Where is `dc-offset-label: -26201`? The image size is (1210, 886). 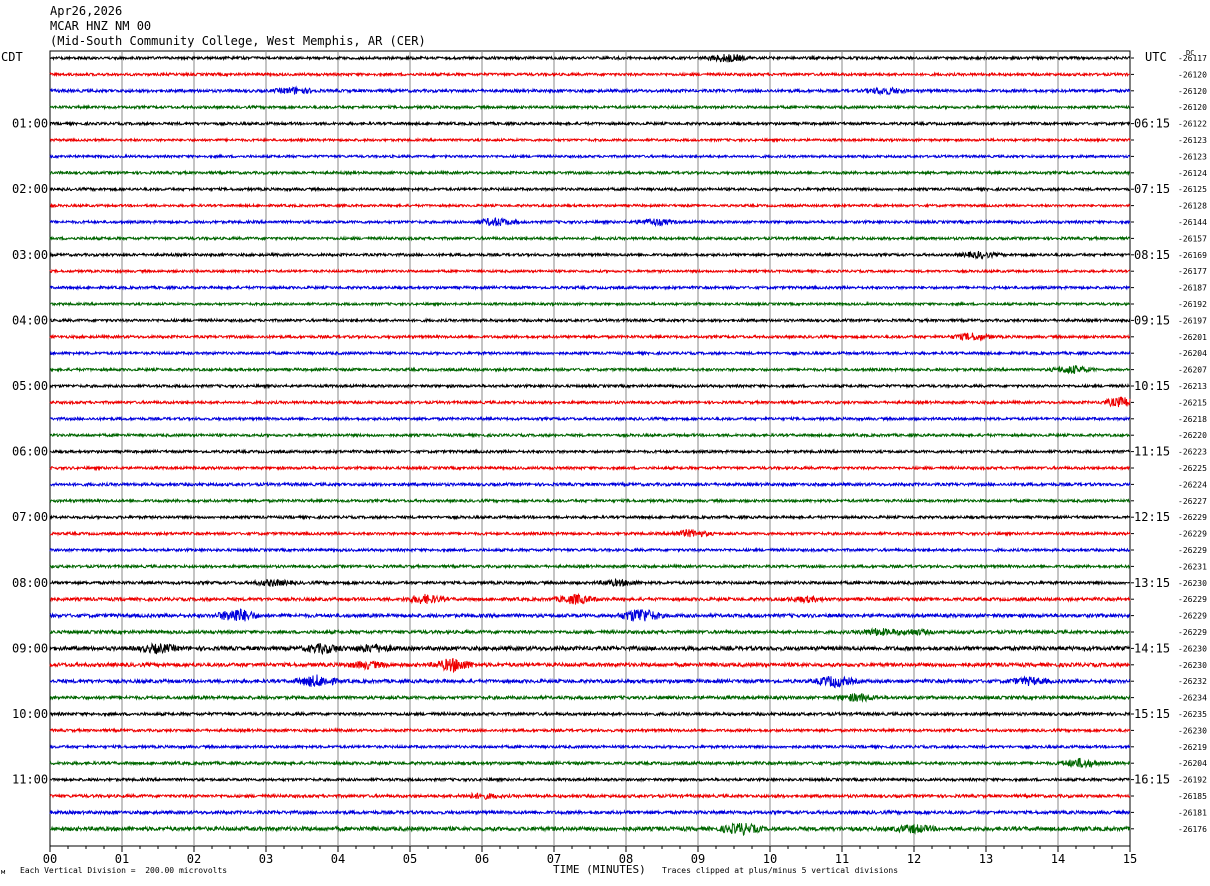 dc-offset-label: -26201 is located at coordinates (1192, 337).